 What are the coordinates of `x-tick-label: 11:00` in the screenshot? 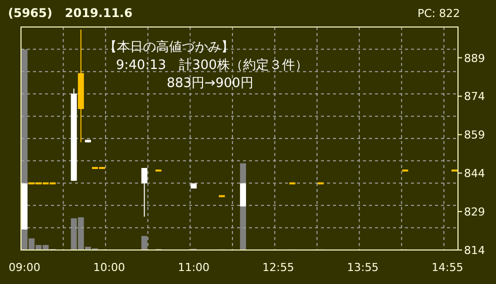 It's located at (194, 267).